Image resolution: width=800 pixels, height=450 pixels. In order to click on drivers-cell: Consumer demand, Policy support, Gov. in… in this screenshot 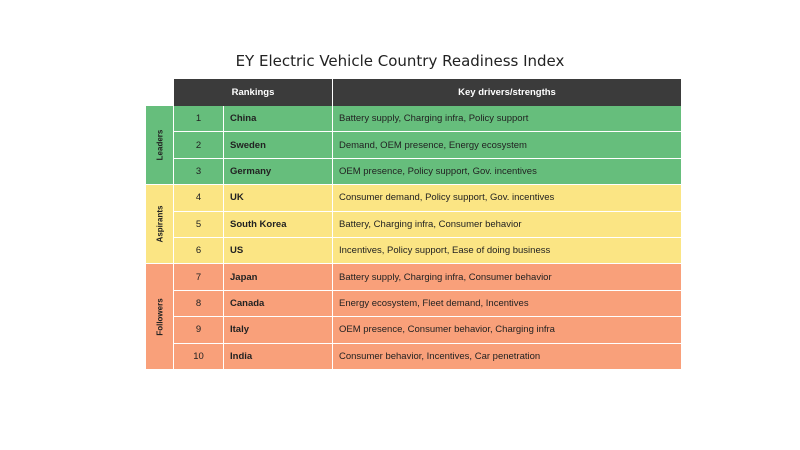, I will do `click(447, 198)`.